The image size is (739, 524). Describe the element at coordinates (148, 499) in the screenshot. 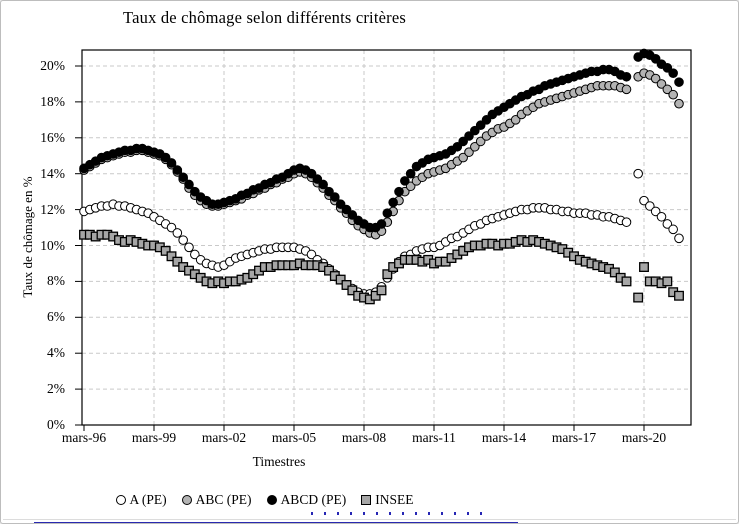

I see `legend-label: A (PE)` at that location.